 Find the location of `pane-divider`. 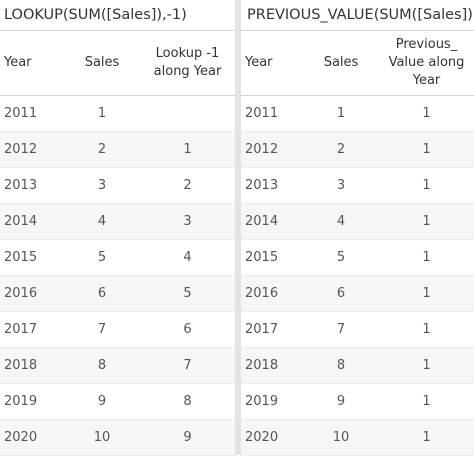

pane-divider is located at coordinates (238, 227).